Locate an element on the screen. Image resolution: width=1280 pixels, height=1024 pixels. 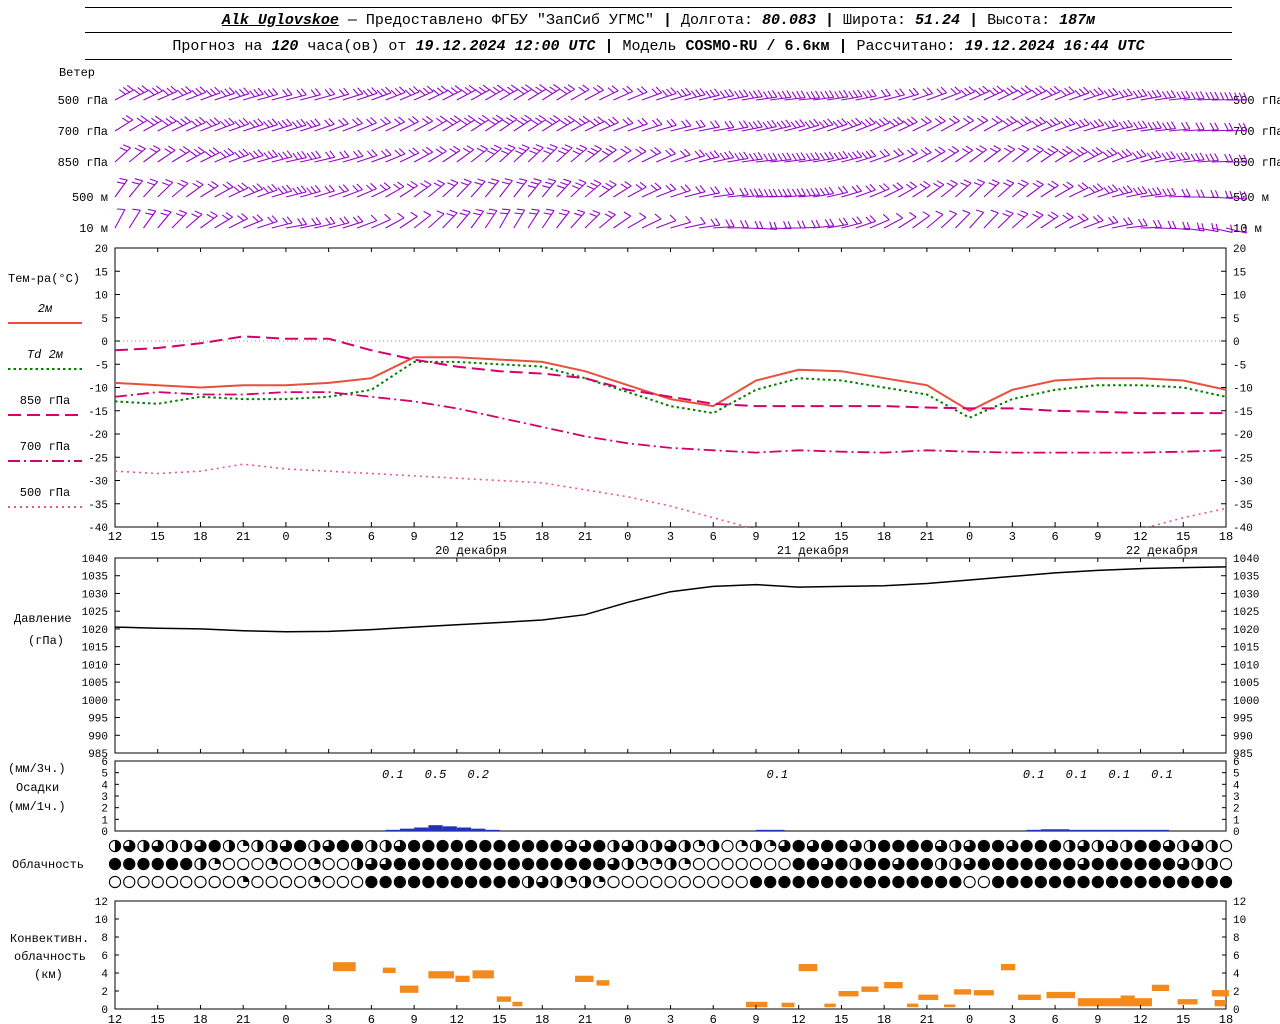
wind-level-label-right: 850 гПа is located at coordinates (1256, 163).